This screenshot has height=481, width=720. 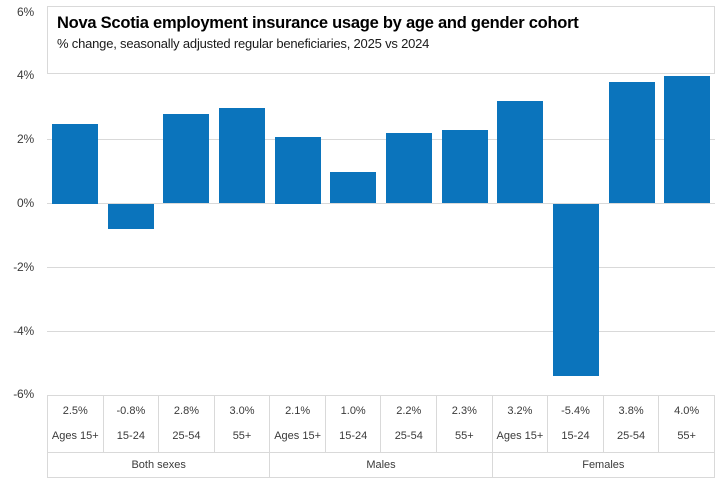 What do you see at coordinates (576, 424) in the screenshot?
I see `table-cell-females-15-24: -5.4% 15-24` at bounding box center [576, 424].